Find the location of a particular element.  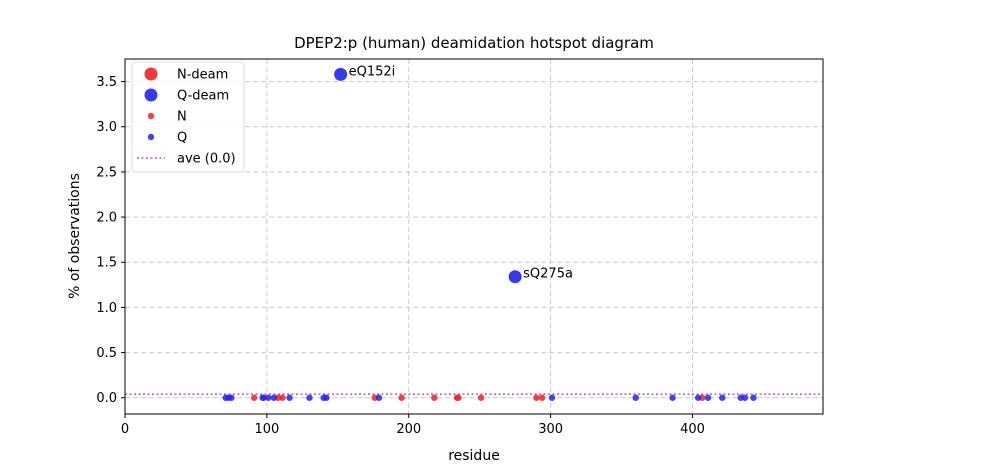

y-tick-label: 3.0 is located at coordinates (106, 127).